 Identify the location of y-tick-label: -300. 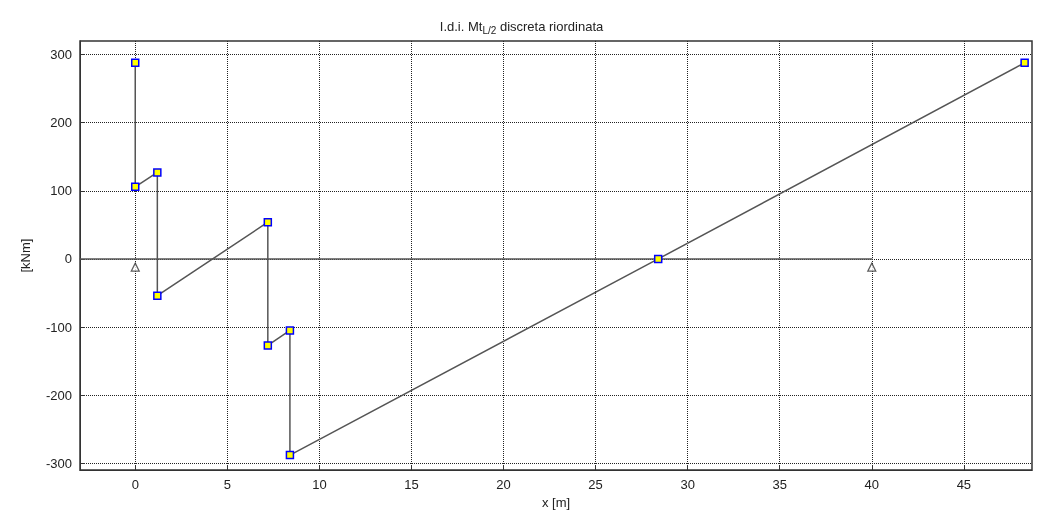
(58, 463).